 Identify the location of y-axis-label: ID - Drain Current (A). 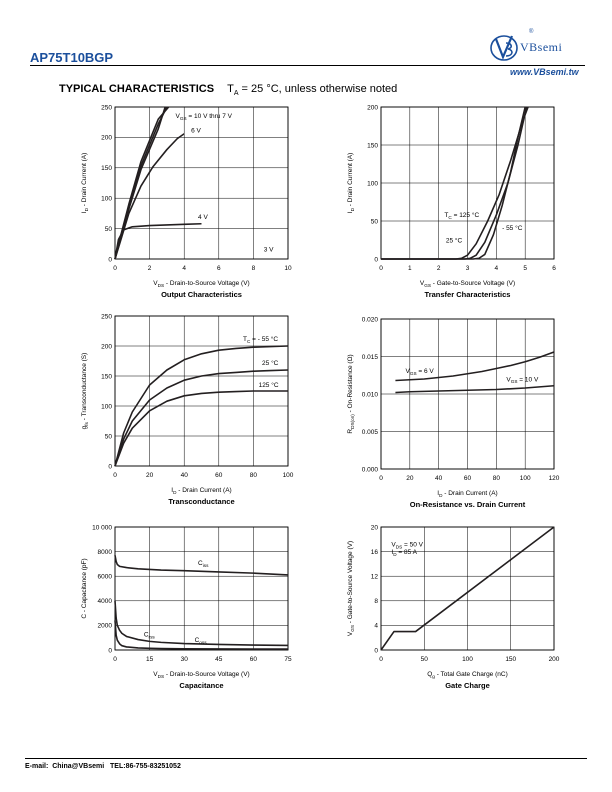
(85, 183).